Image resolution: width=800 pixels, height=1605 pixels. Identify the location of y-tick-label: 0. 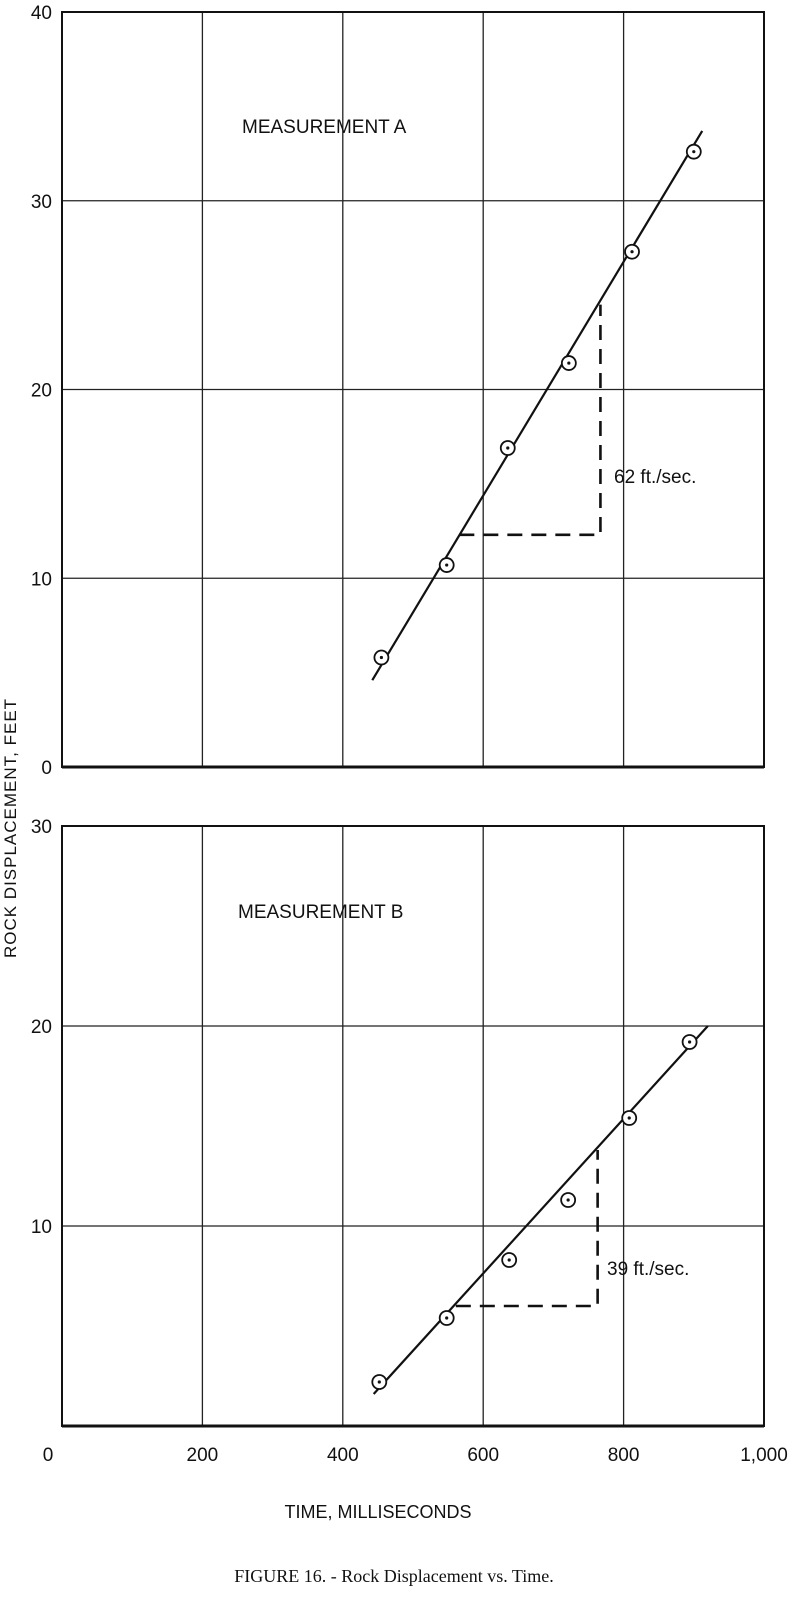
(46, 768).